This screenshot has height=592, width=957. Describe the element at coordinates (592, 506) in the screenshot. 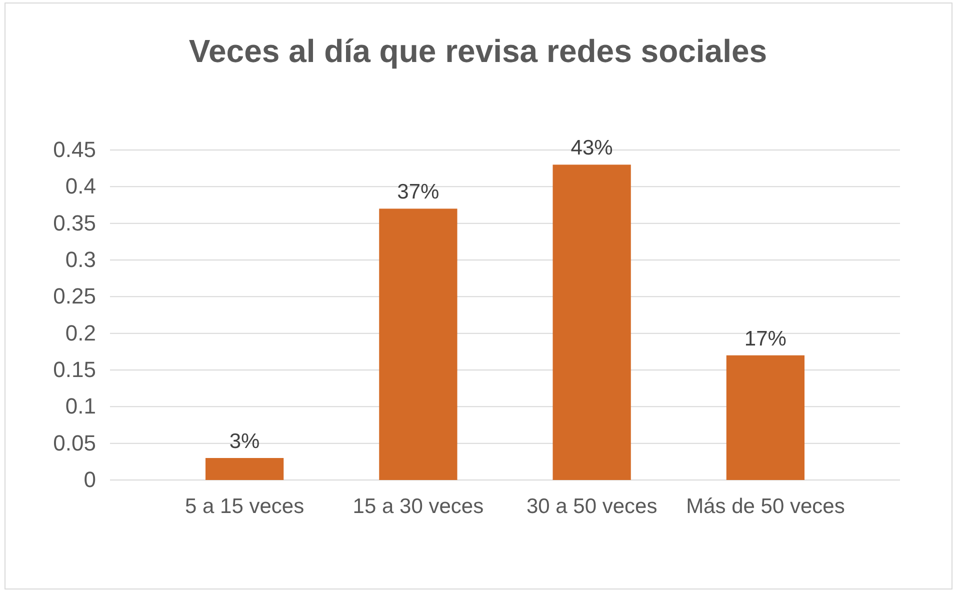

I see `x-tick-label: 30 a 50 veces` at that location.